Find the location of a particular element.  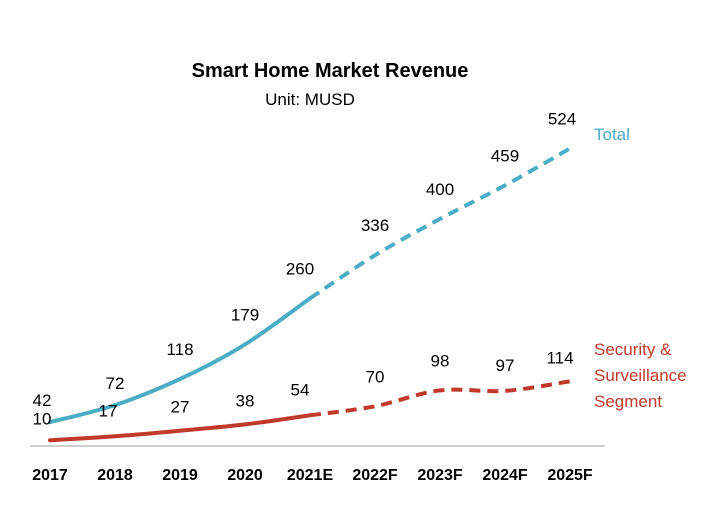

data-label: 42 is located at coordinates (42, 400).